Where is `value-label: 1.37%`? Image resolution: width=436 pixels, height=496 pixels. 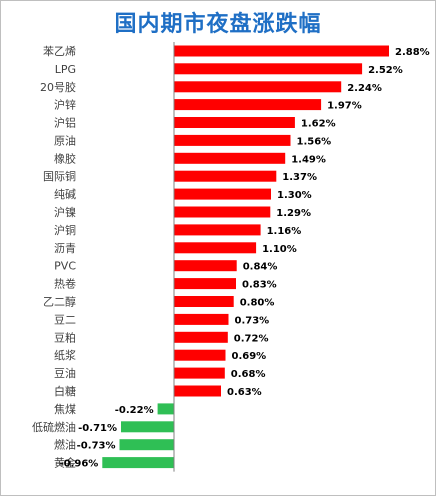
value-label: 1.37% is located at coordinates (299, 177).